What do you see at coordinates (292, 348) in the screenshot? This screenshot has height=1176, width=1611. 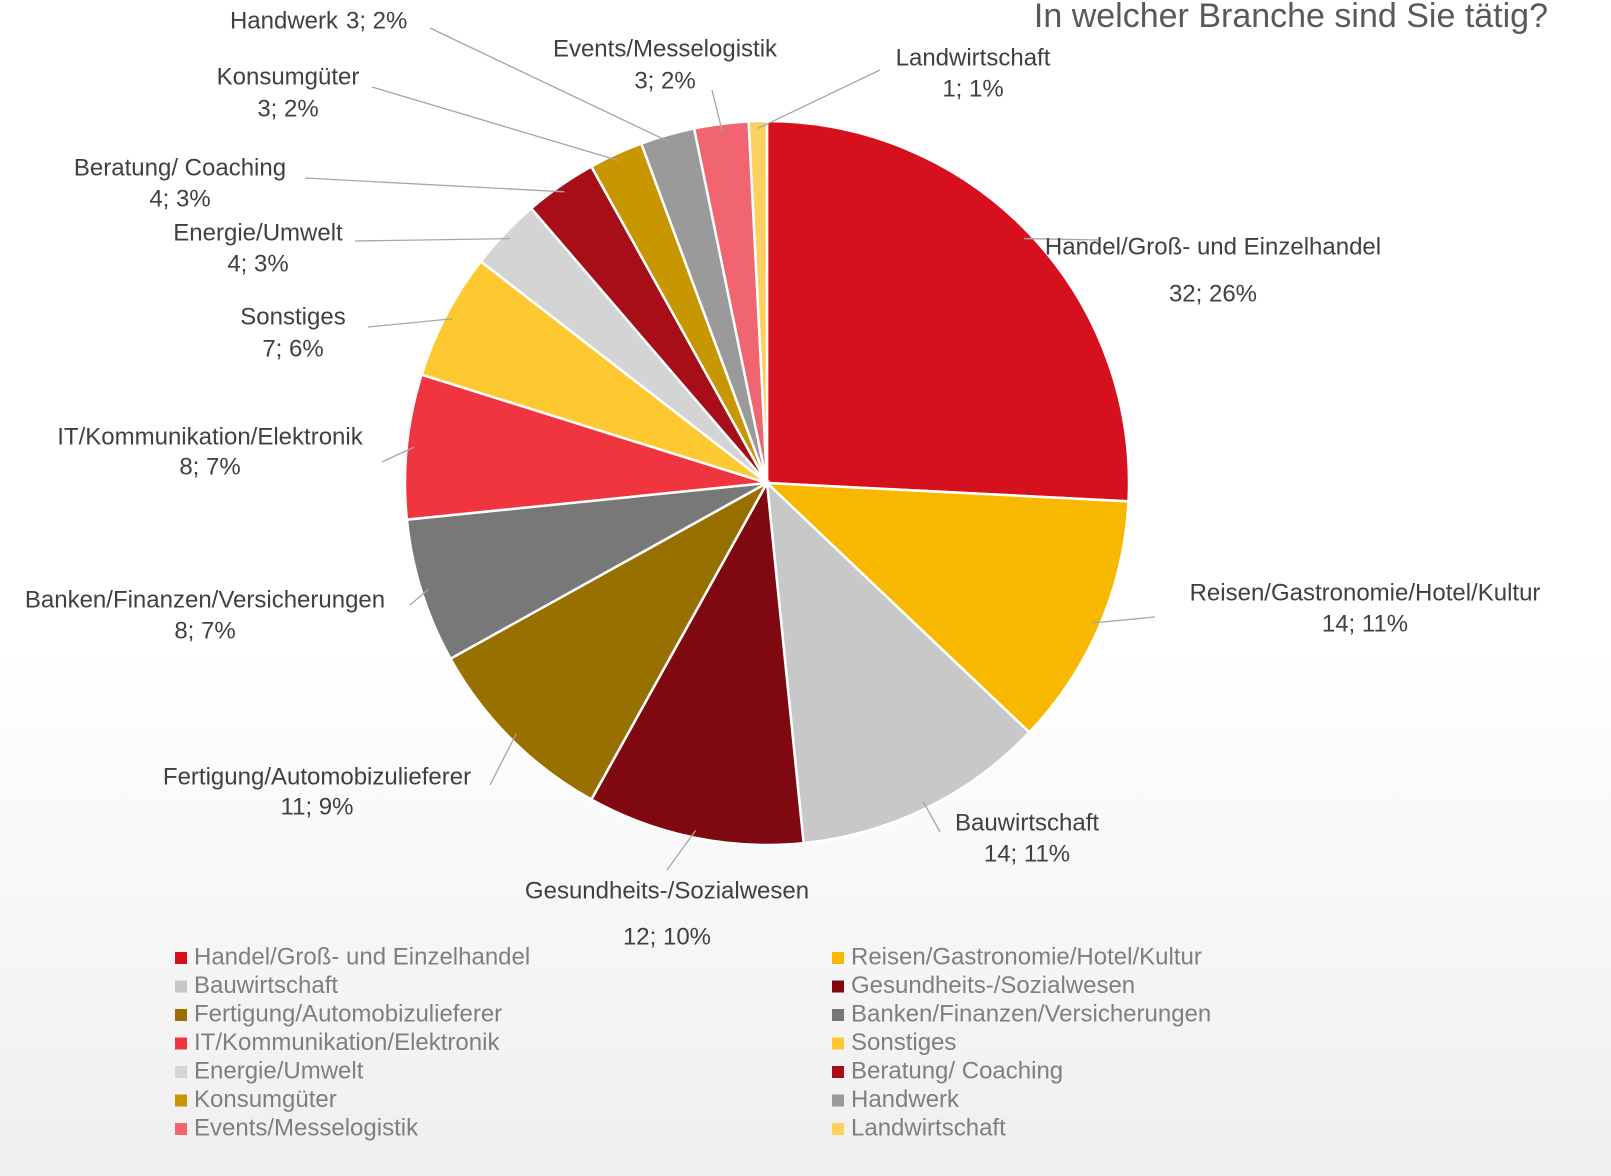 I see `data-label-value: 7; 6%` at bounding box center [292, 348].